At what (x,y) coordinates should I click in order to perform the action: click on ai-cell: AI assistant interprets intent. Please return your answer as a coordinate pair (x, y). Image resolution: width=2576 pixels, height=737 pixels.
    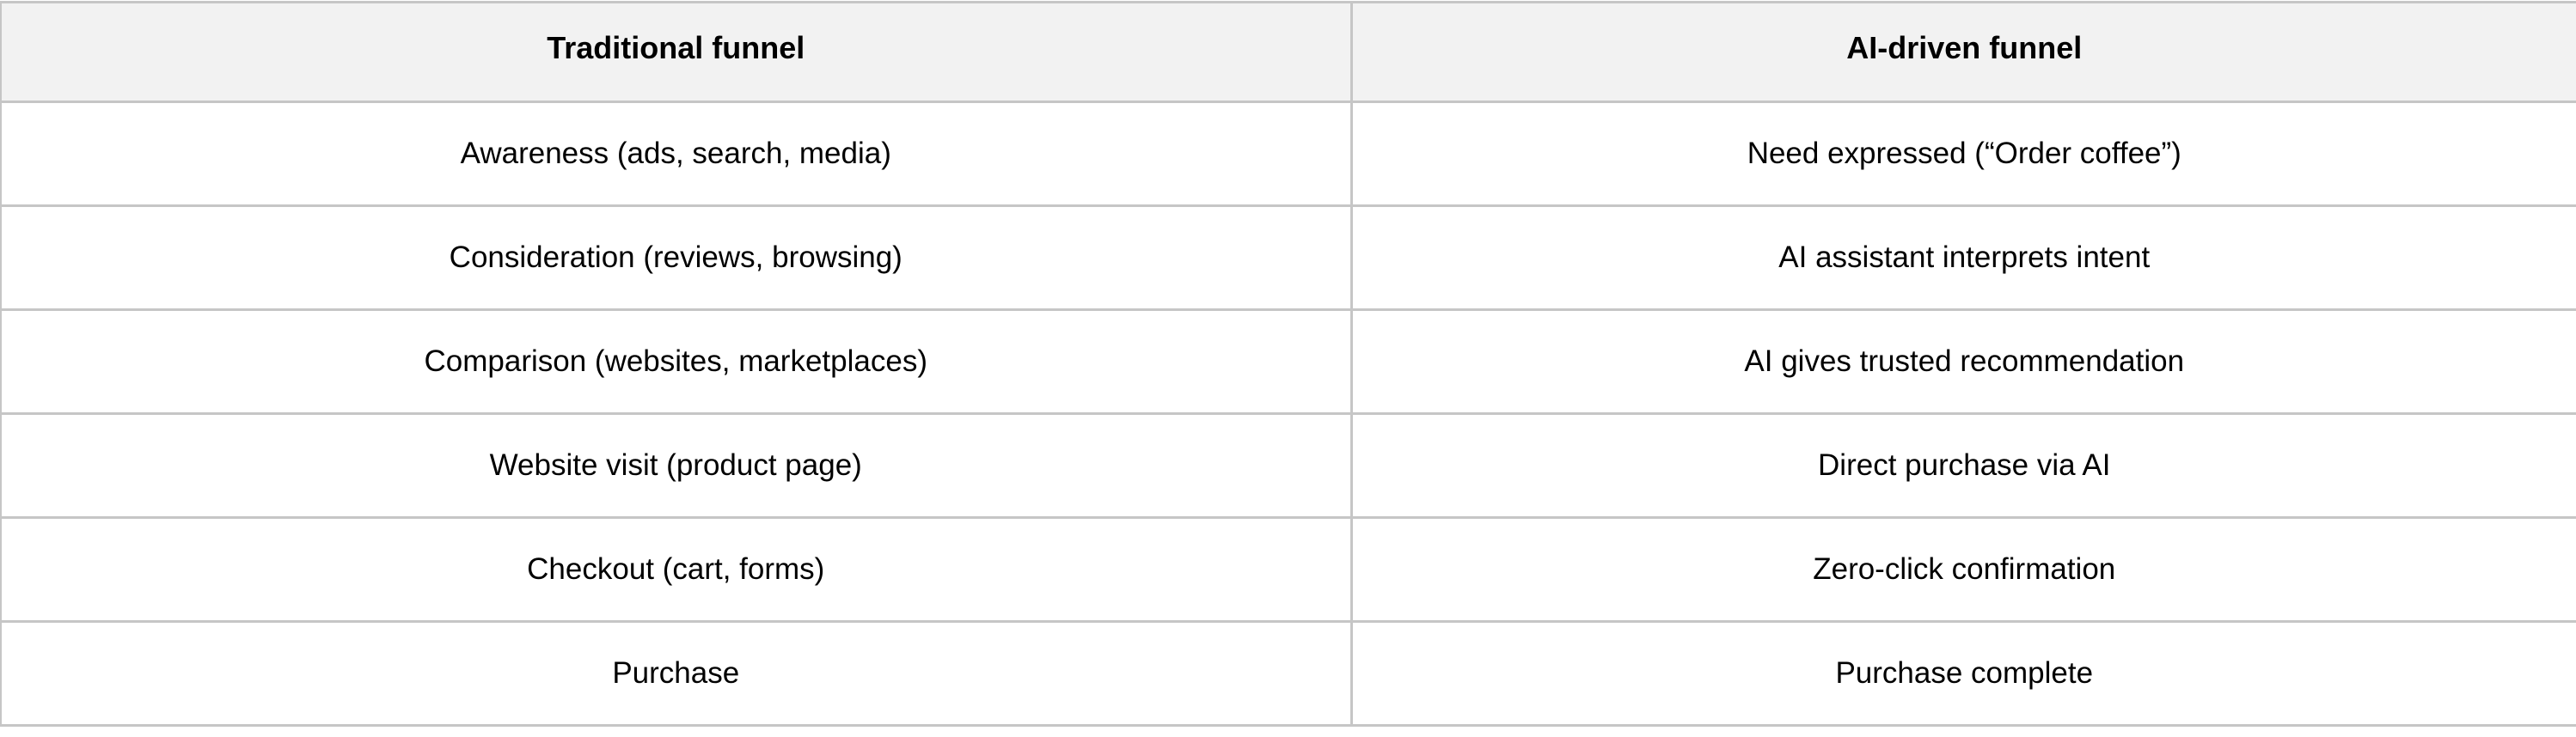
    Looking at the image, I should click on (1962, 257).